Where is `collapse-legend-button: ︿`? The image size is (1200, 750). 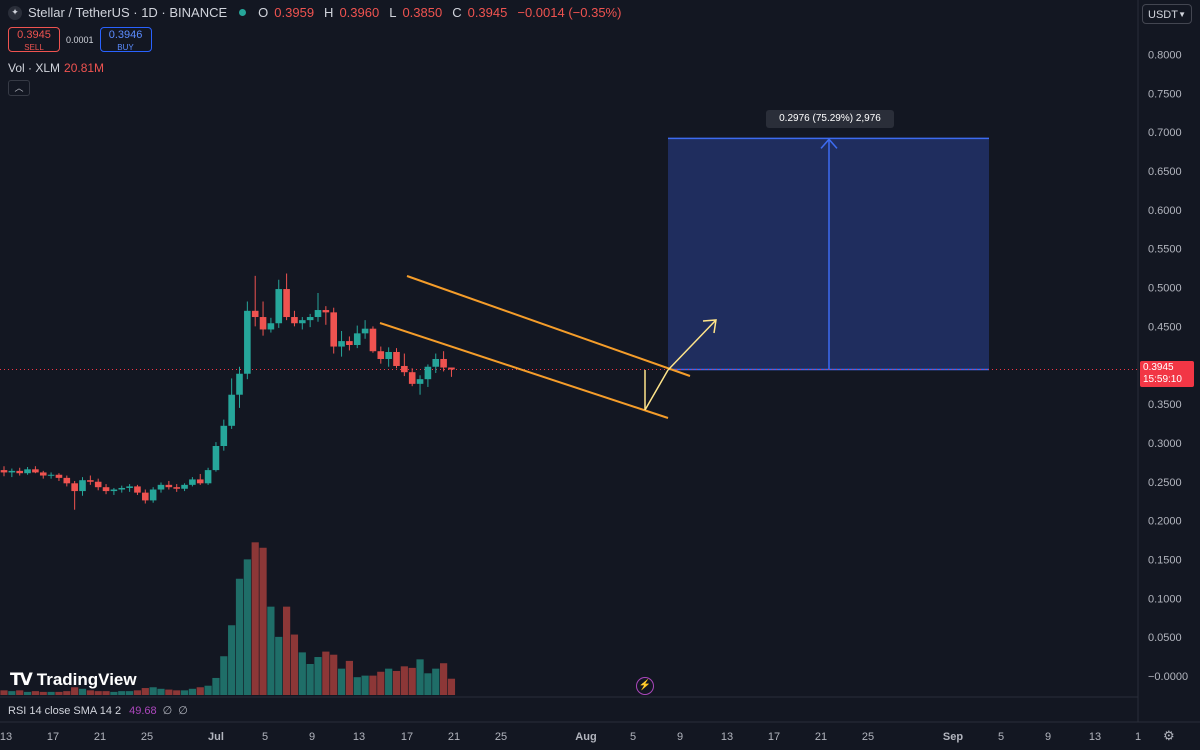
collapse-legend-button: ︿ is located at coordinates (19, 88).